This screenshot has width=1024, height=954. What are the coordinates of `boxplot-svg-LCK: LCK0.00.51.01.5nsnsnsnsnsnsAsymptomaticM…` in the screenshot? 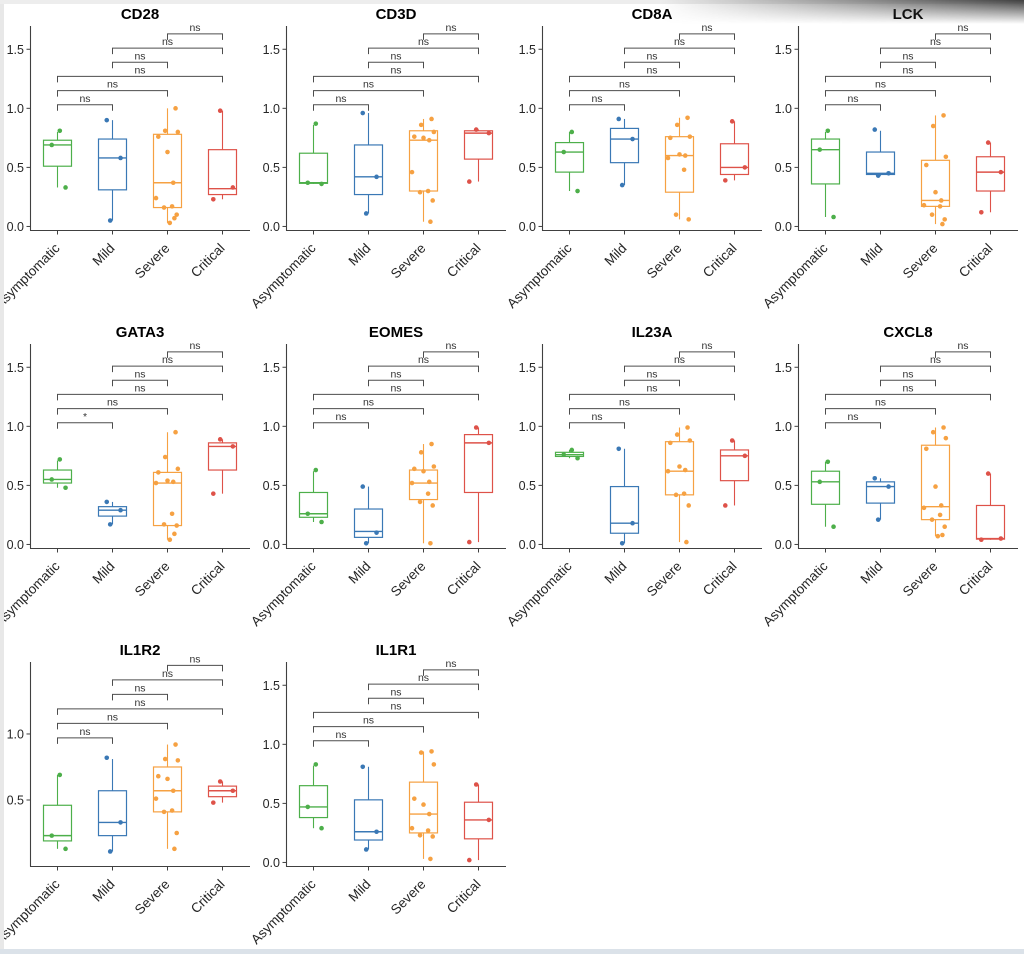 It's located at (889, 158).